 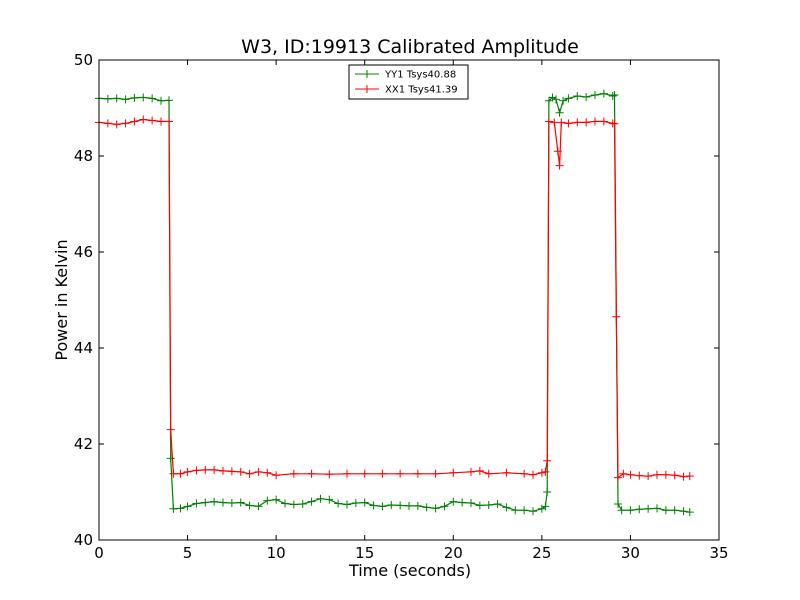 What do you see at coordinates (409, 570) in the screenshot?
I see `x-axis-label: Time (seconds)` at bounding box center [409, 570].